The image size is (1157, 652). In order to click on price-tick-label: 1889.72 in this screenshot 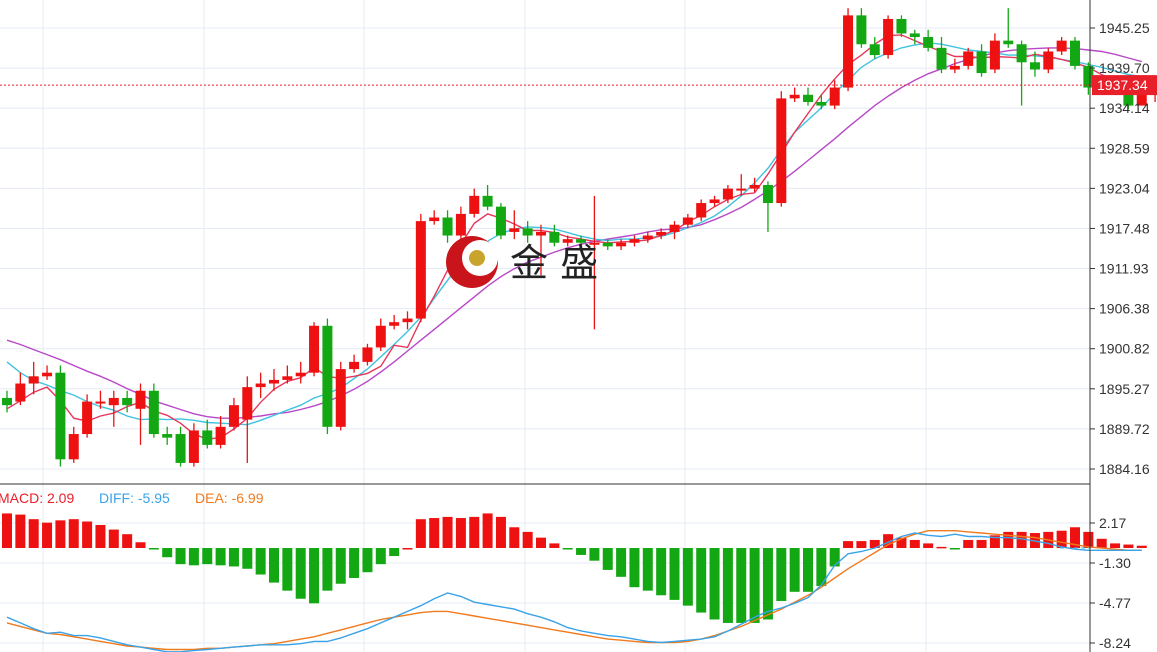, I will do `click(1124, 429)`.